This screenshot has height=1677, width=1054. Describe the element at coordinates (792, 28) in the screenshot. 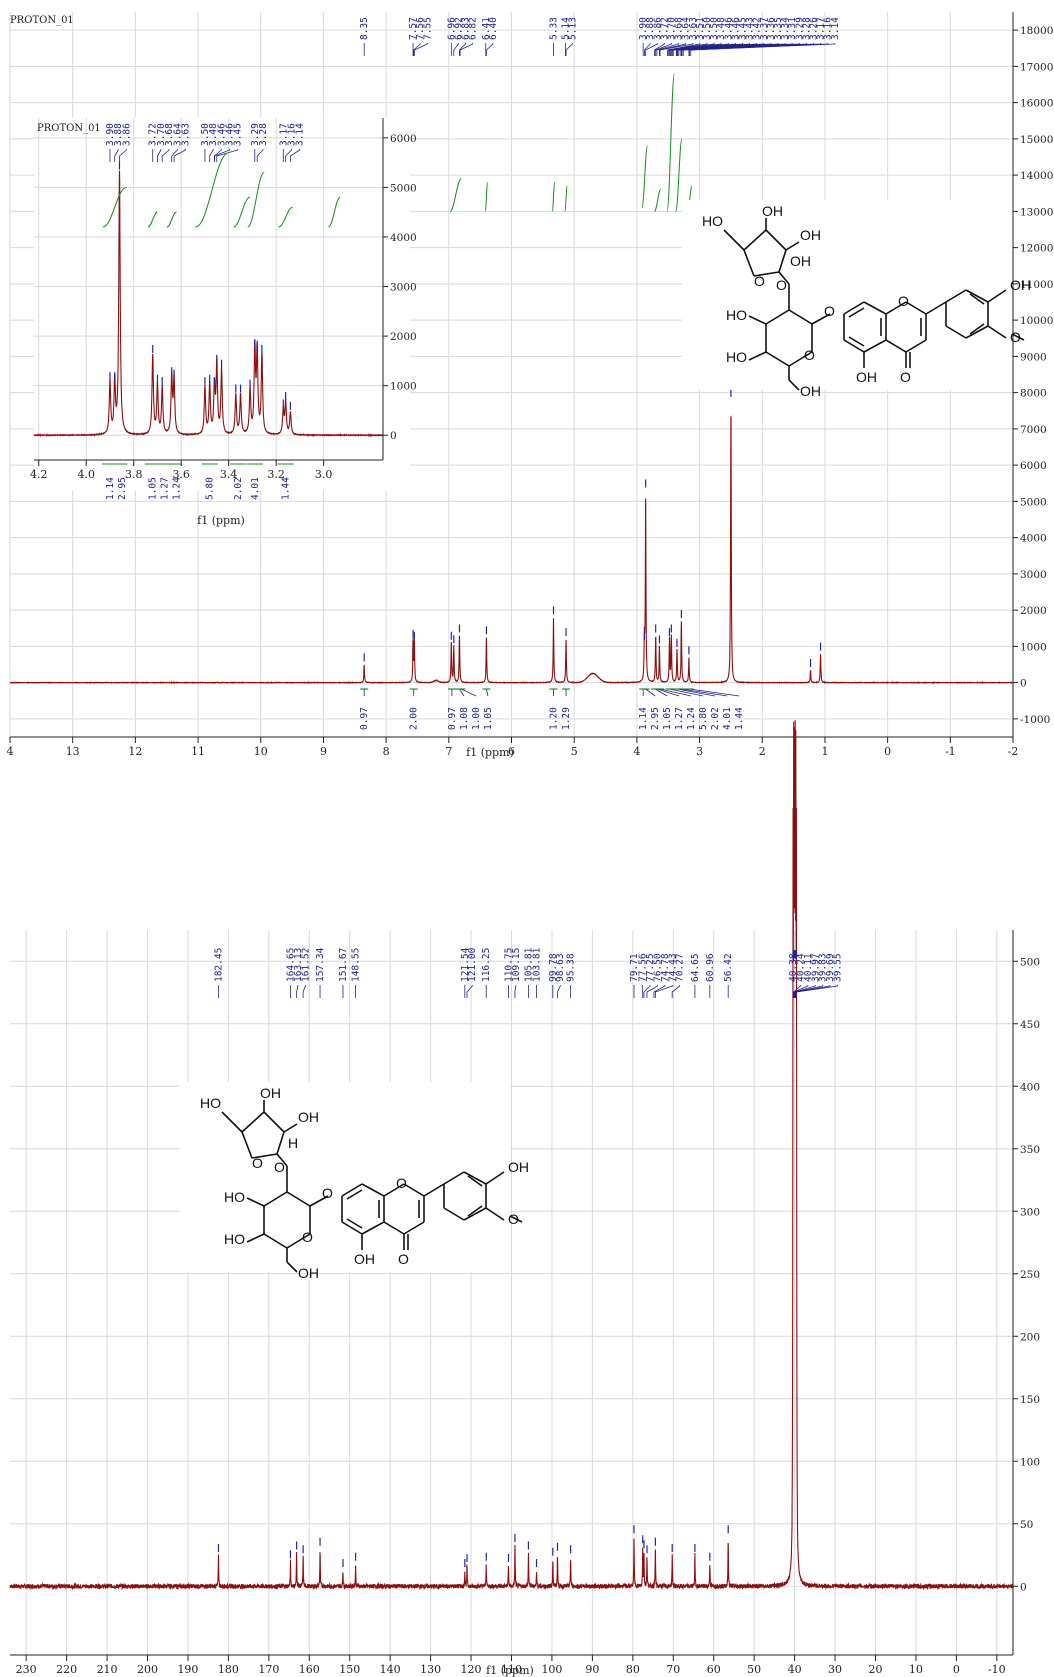

I see `peak-label: 3.31` at that location.